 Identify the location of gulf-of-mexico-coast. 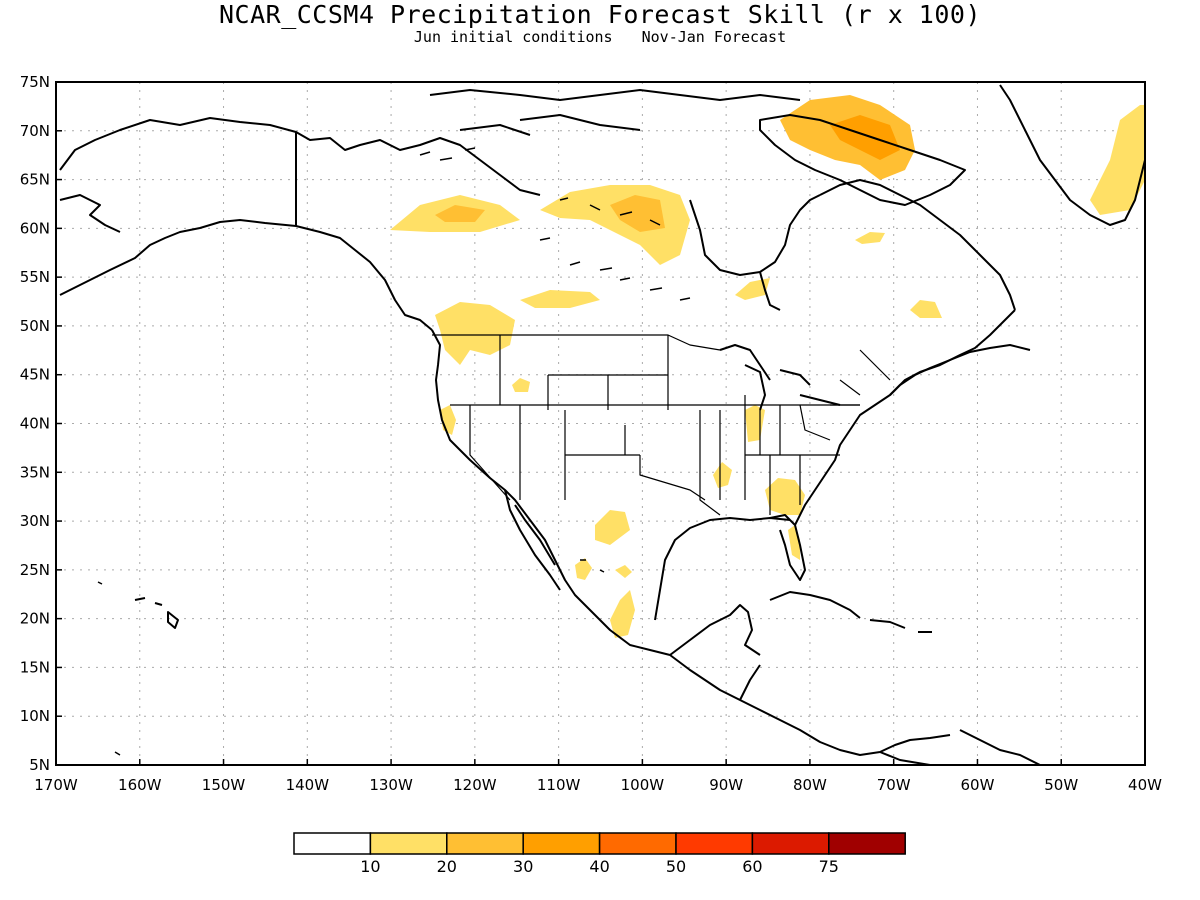
(722, 586).